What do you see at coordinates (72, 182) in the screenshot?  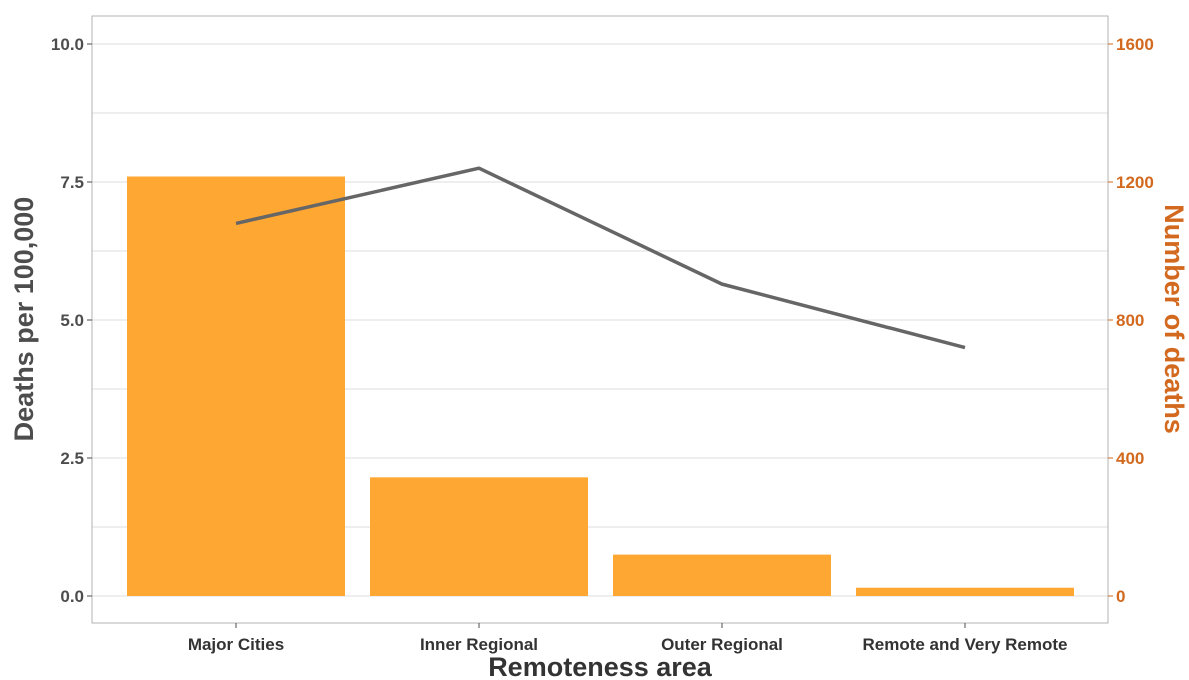 I see `left-tick-label: 7.5` at bounding box center [72, 182].